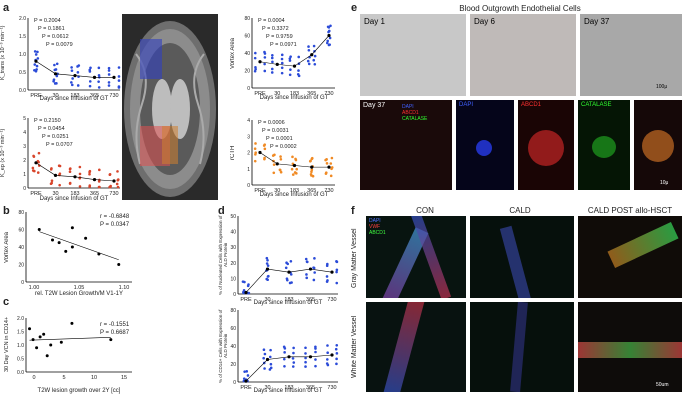 The height and width of the screenshot is (401, 685). Describe the element at coordinates (55, 137) in the screenshot. I see `p-value-label: P = 0.0251` at that location.